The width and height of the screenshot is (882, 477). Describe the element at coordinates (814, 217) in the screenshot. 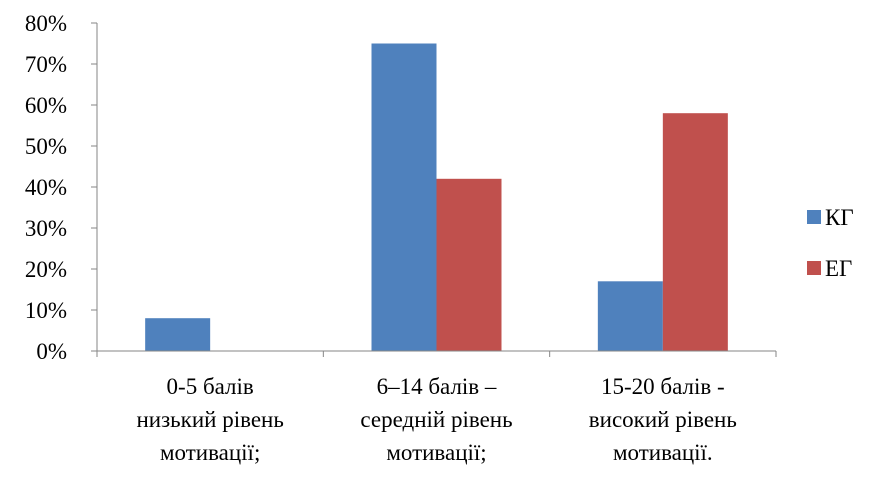

I see `legend-swatch-kg` at that location.